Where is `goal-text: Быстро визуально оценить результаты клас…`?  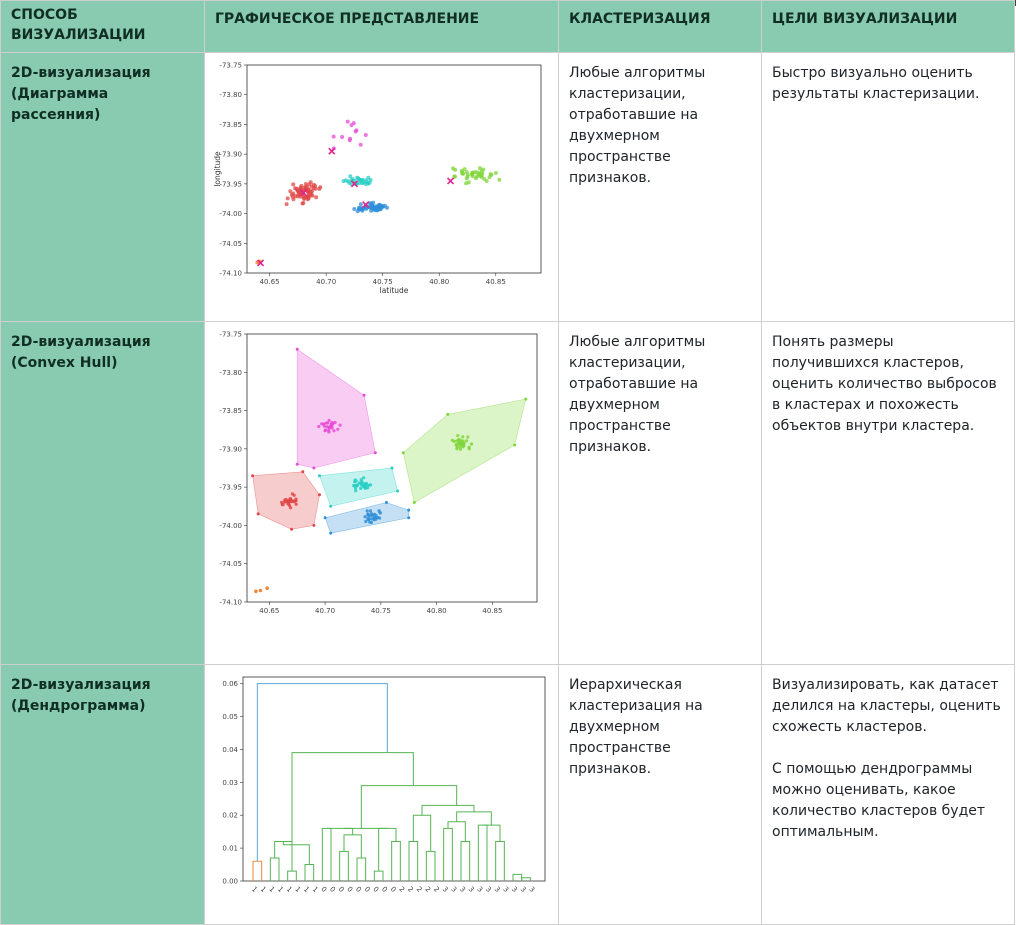 goal-text: Быстро визуально оценить результаты клас… is located at coordinates (876, 83).